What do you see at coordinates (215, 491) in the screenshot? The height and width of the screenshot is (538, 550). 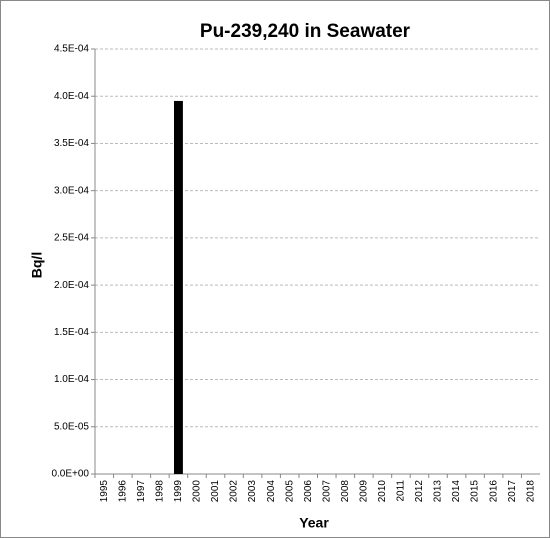 I see `x-tick-label: 2001` at bounding box center [215, 491].